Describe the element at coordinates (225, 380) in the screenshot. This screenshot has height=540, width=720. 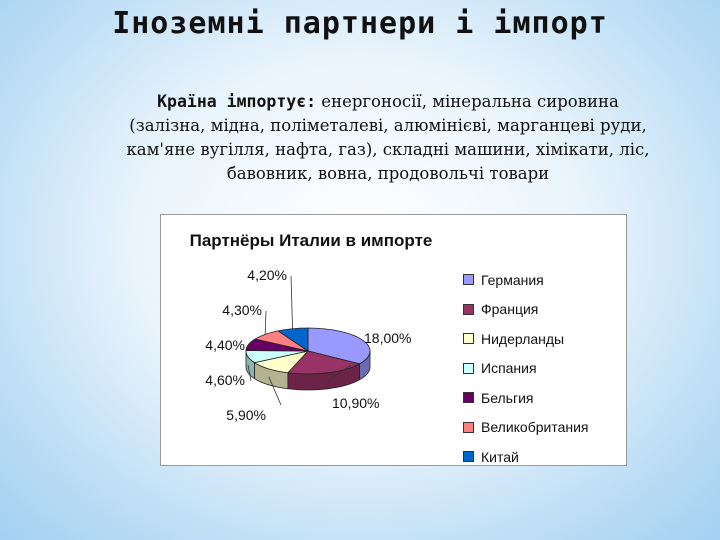
I see `data-label-3: 4,60%` at that location.